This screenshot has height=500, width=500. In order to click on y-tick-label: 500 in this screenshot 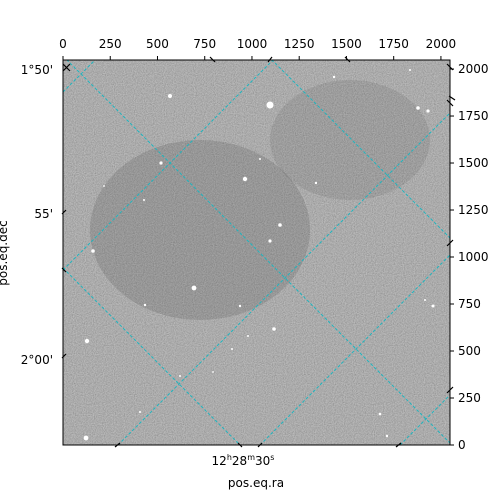, I will do `click(469, 351)`.